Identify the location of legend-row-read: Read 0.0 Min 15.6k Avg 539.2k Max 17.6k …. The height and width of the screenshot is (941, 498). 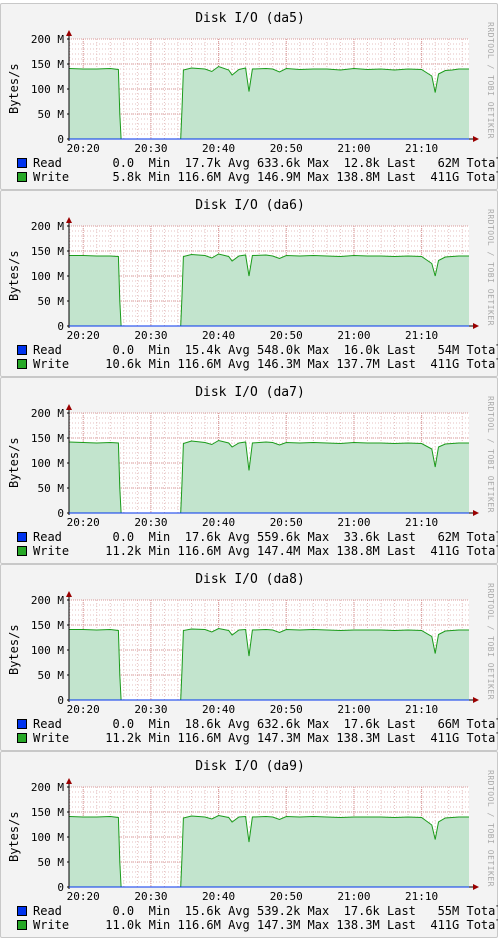
(257, 911).